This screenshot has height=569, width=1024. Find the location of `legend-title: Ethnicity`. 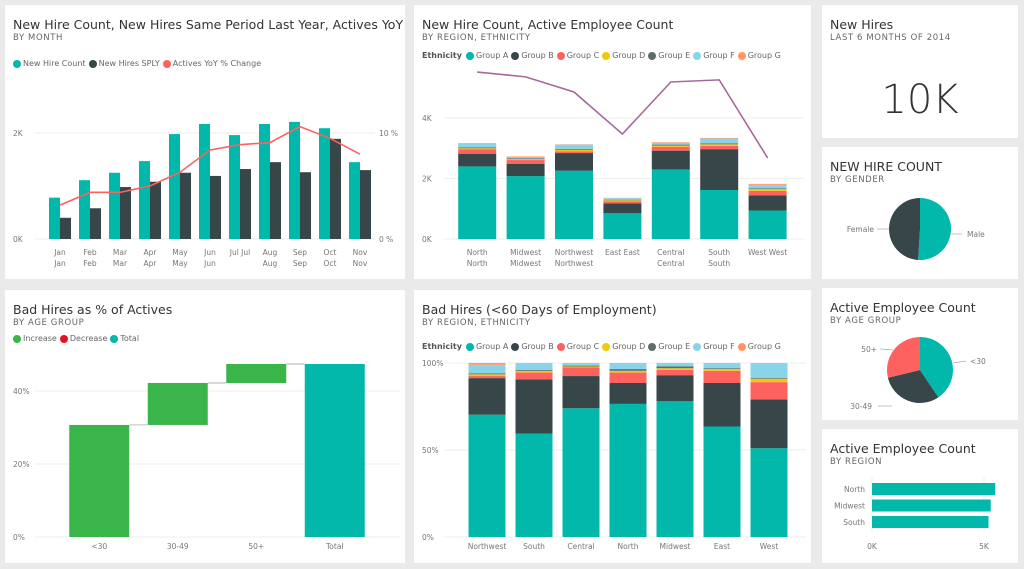

legend-title: Ethnicity is located at coordinates (442, 55).